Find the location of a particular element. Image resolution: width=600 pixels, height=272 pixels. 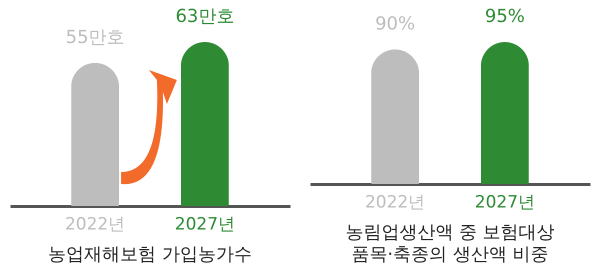

data-label: 55만호 is located at coordinates (95, 37).